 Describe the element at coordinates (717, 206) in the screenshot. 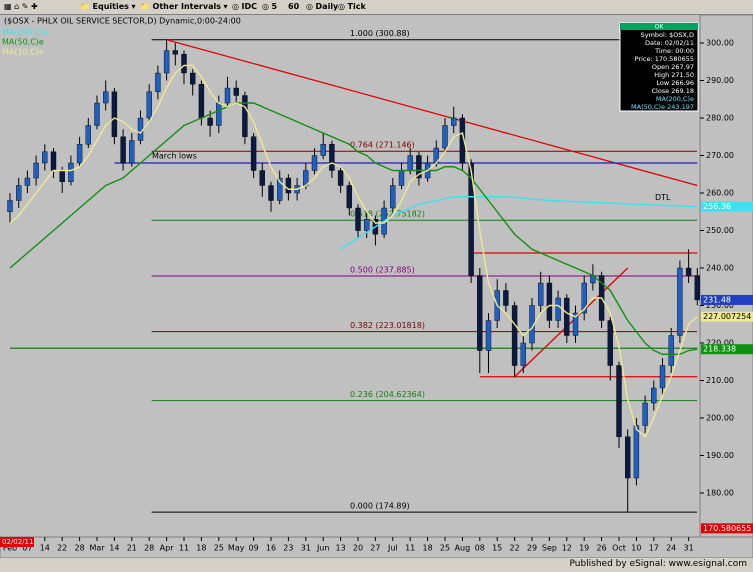

I see `price-marker-label: 256.36` at that location.